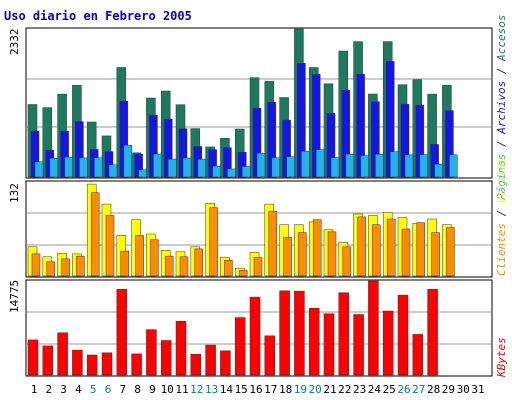 The image size is (512, 400). I want to click on legend-kbytes: KBytes, so click(501, 357).